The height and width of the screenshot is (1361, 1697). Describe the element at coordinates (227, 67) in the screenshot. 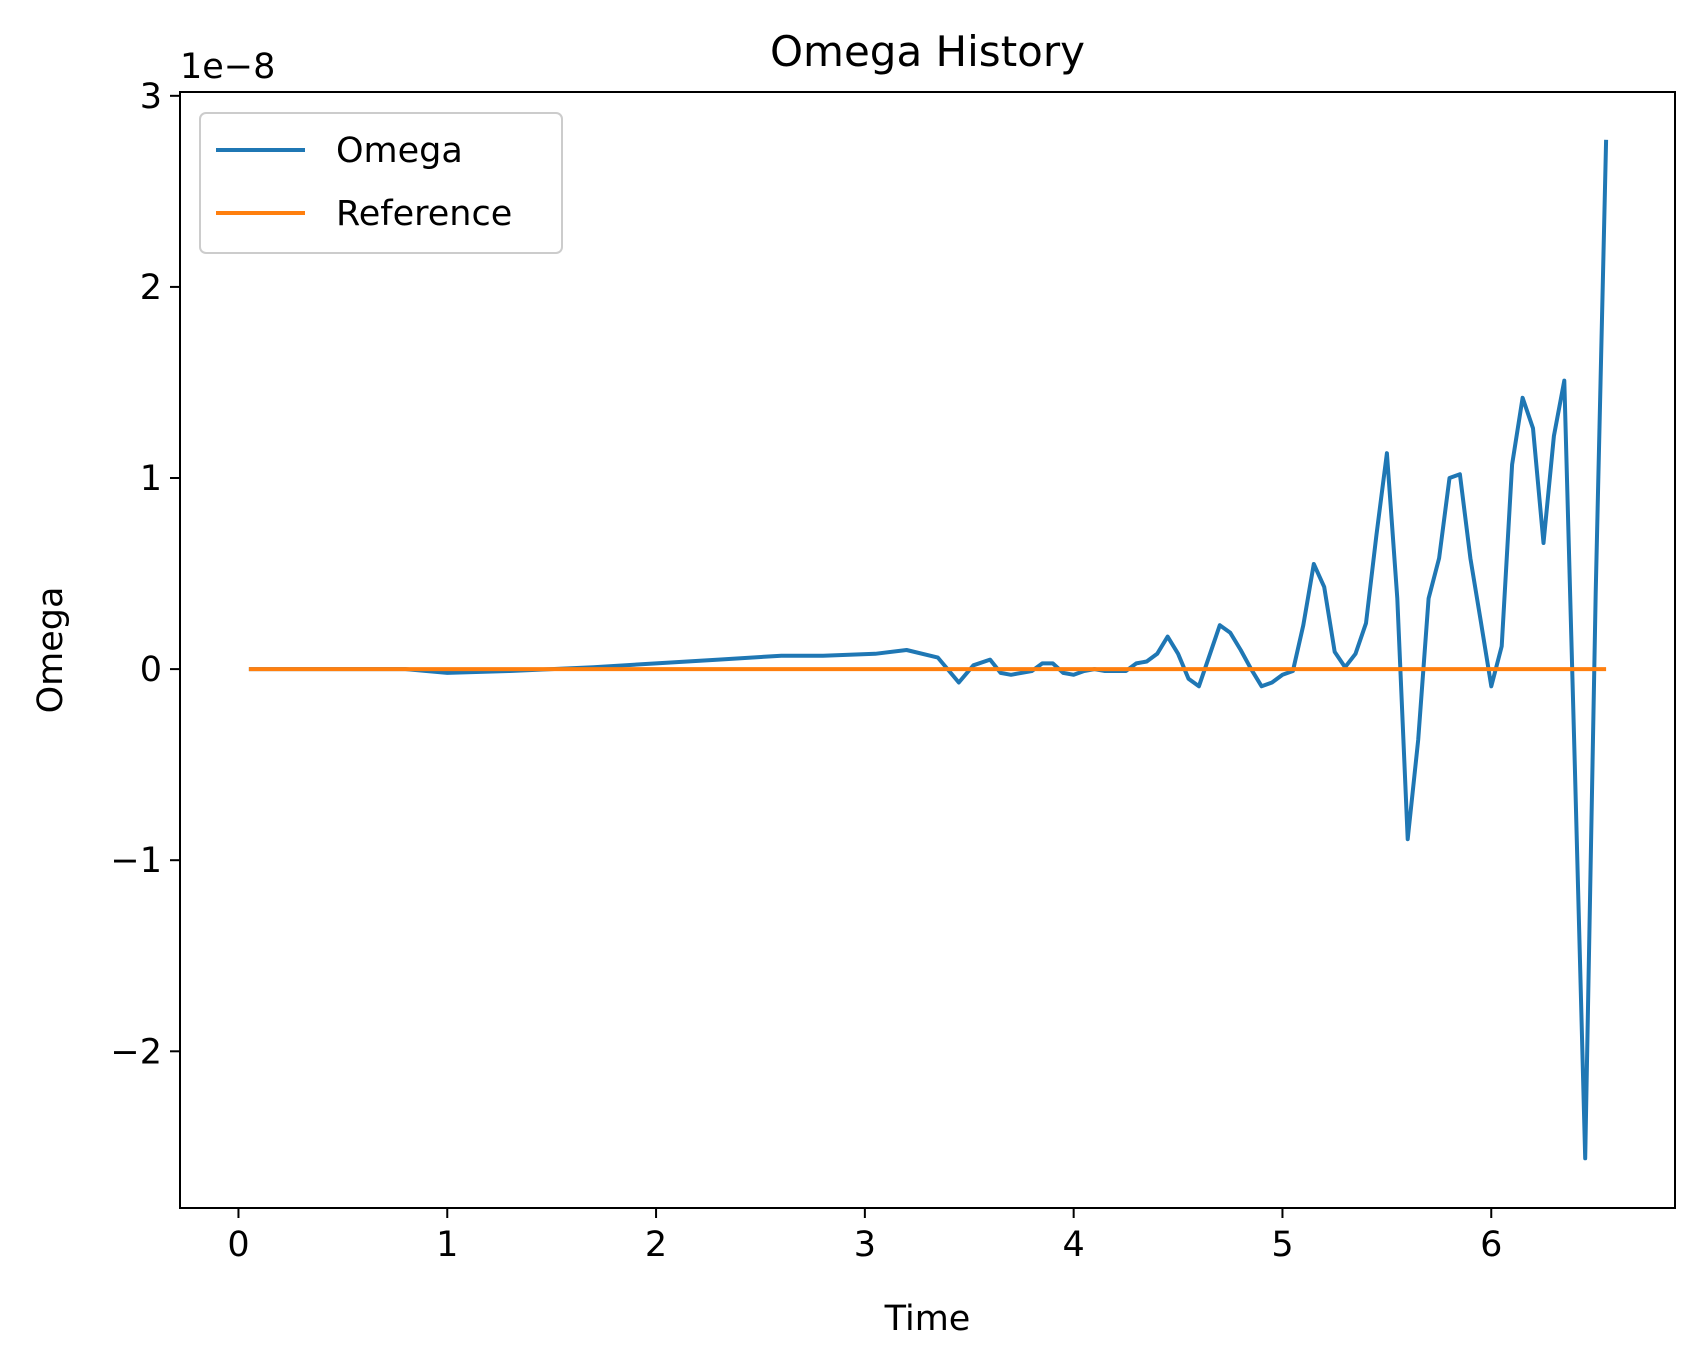

I see `y-offset-label: 1e−8` at that location.